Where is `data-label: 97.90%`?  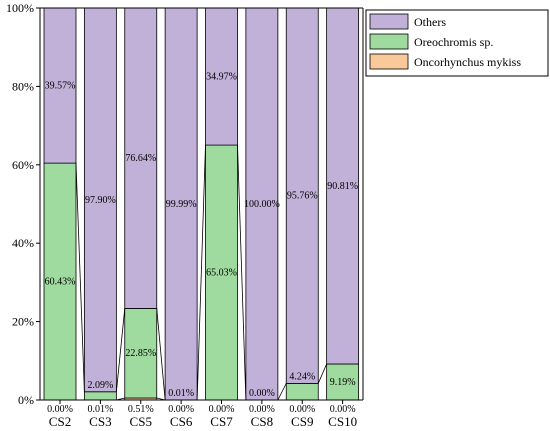 data-label: 97.90% is located at coordinates (100, 200).